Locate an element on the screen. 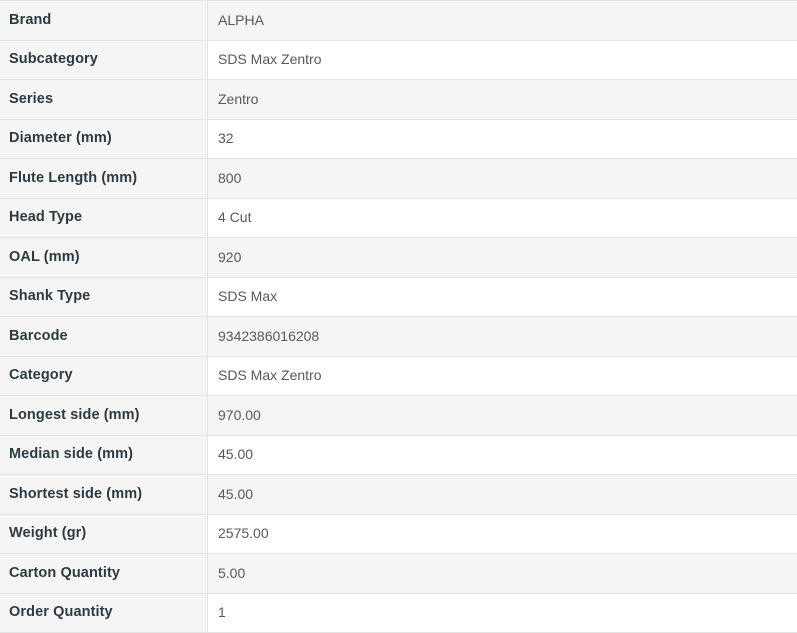 The height and width of the screenshot is (633, 797). spec-value-cell: 1 is located at coordinates (502, 613).